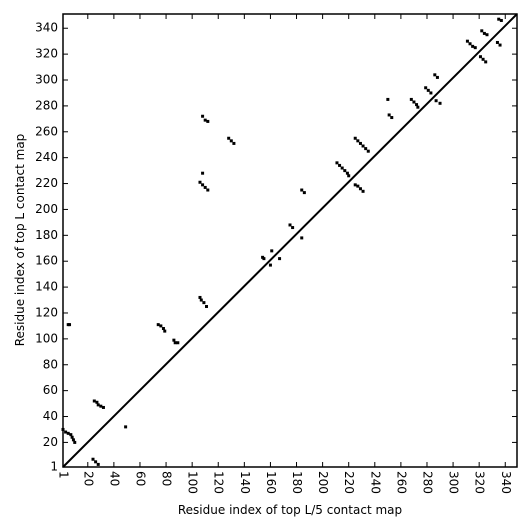 Image resolution: width=531 pixels, height=531 pixels. What do you see at coordinates (50, 442) in the screenshot?
I see `y-tick-label: 20` at bounding box center [50, 442].